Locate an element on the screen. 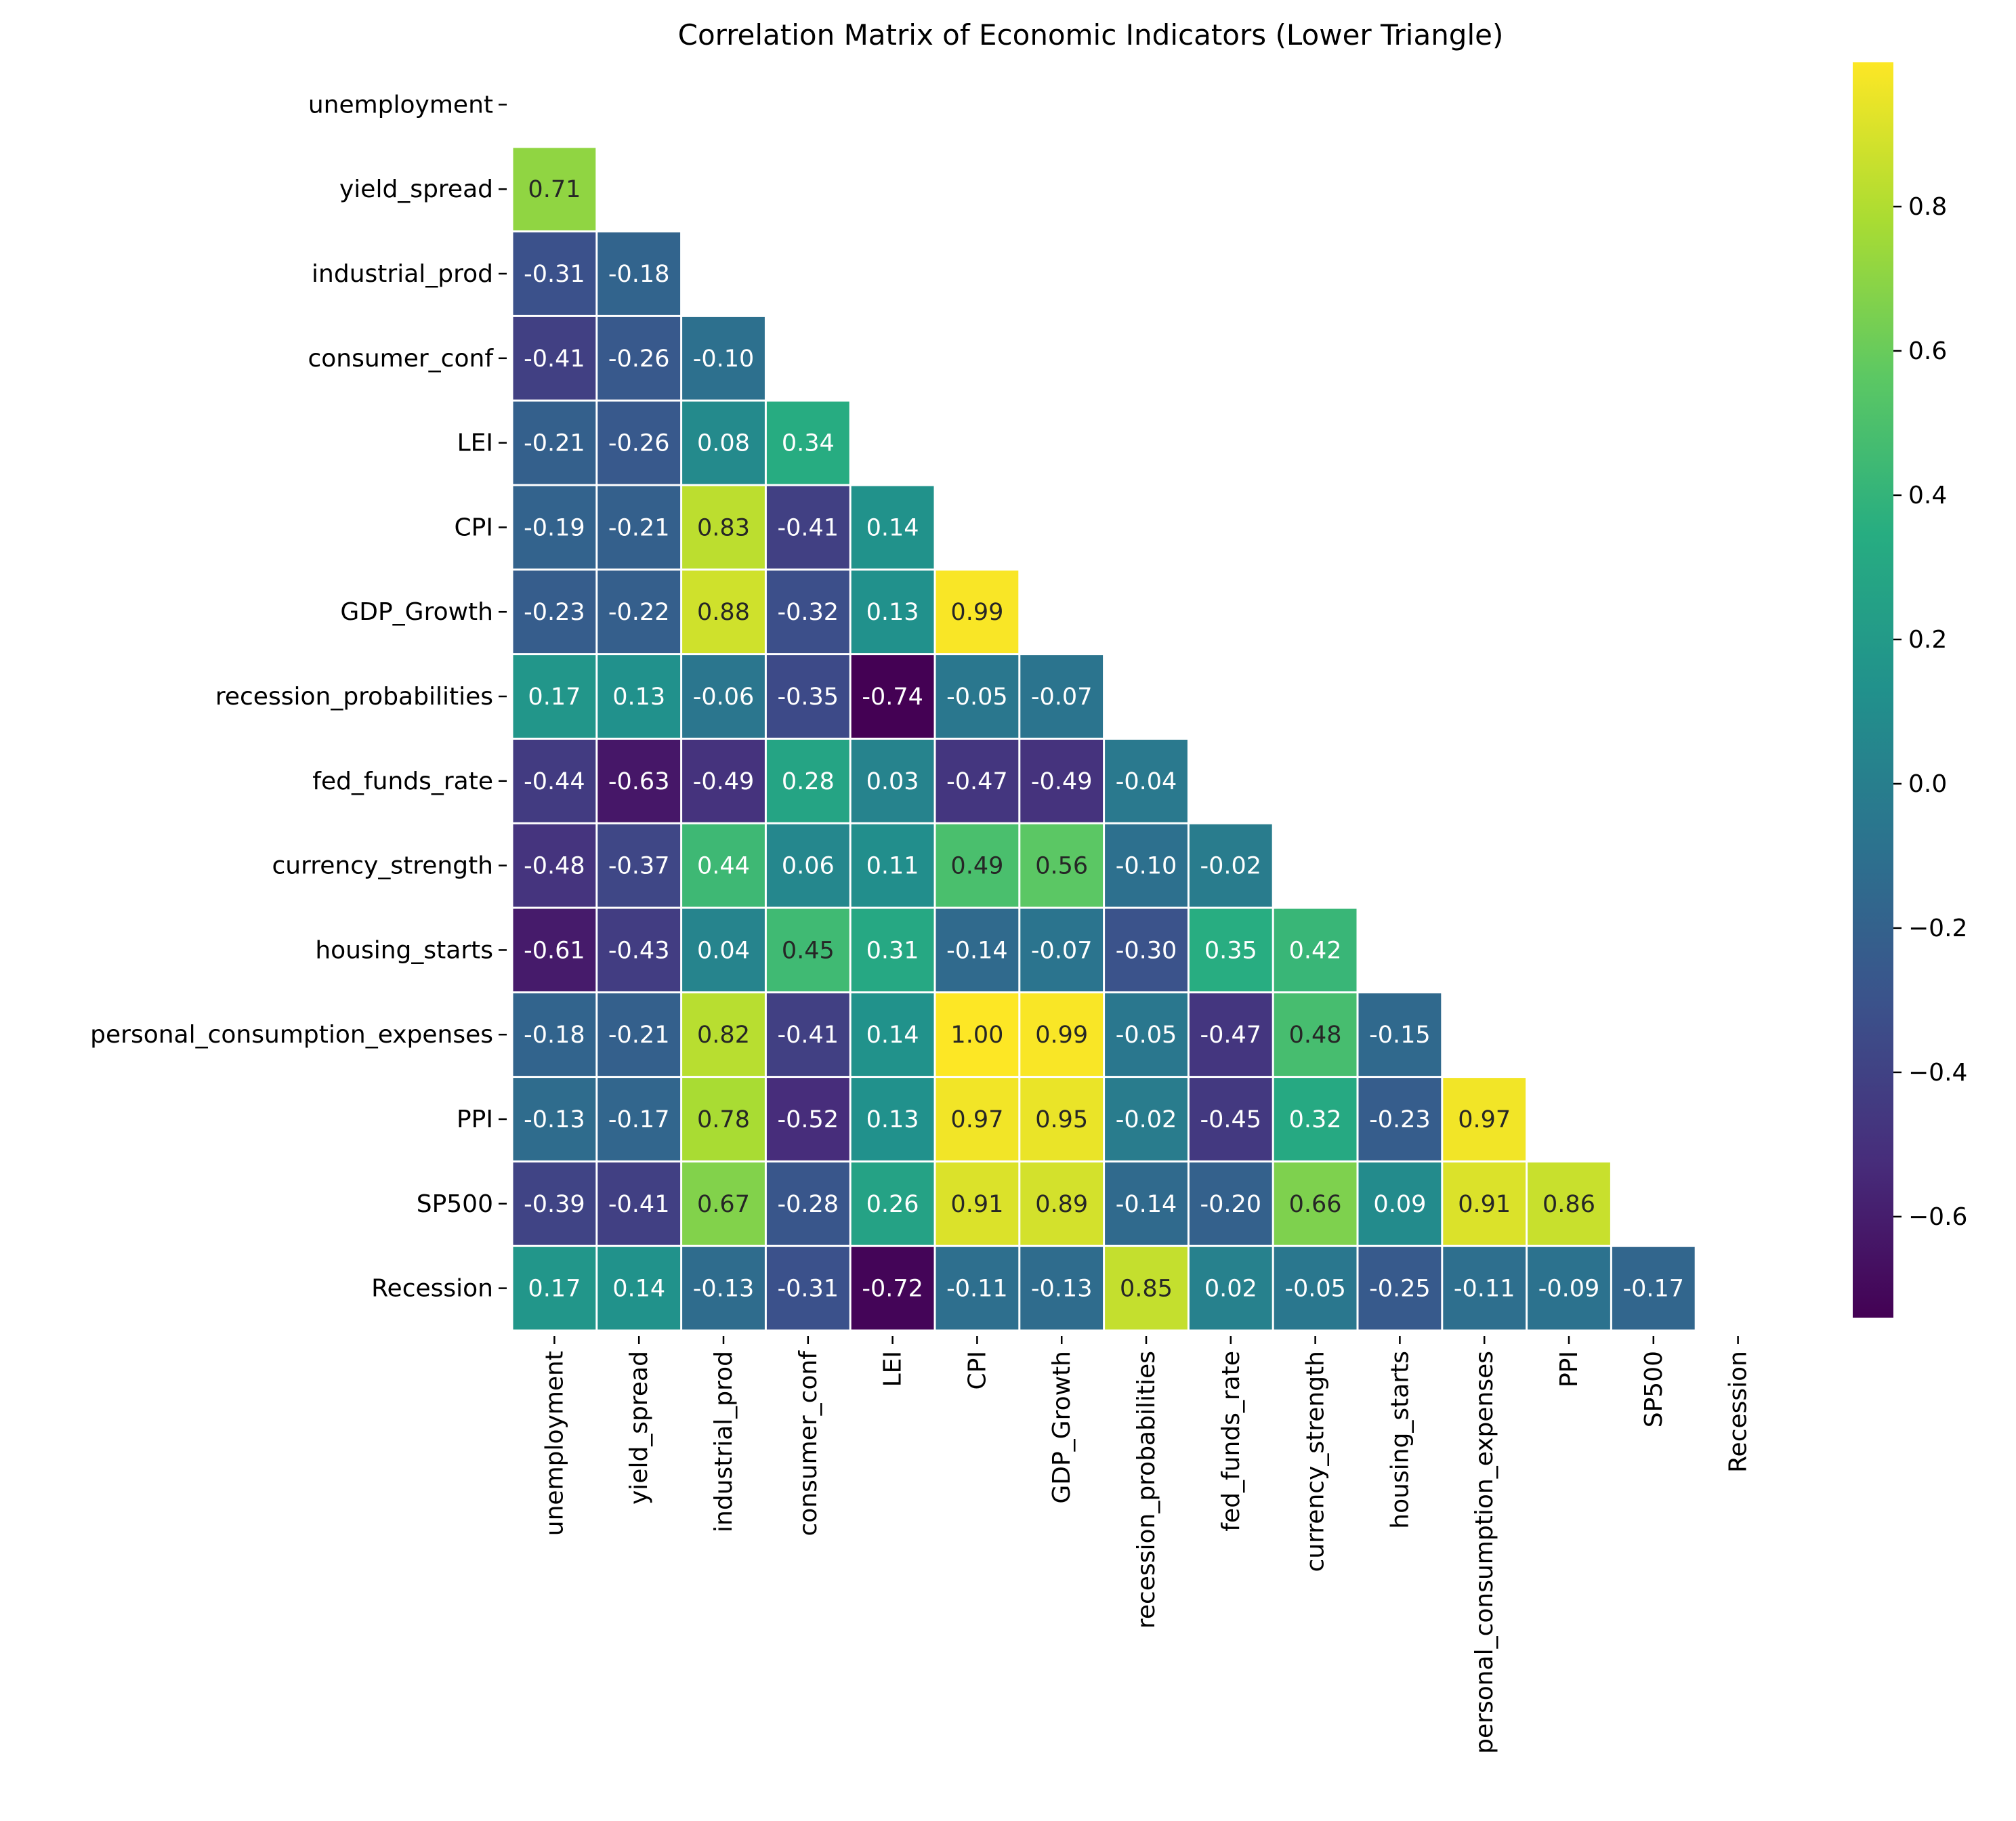 This screenshot has height=1821, width=2016. colorbar-tick-label: 0.0 is located at coordinates (1927, 784).